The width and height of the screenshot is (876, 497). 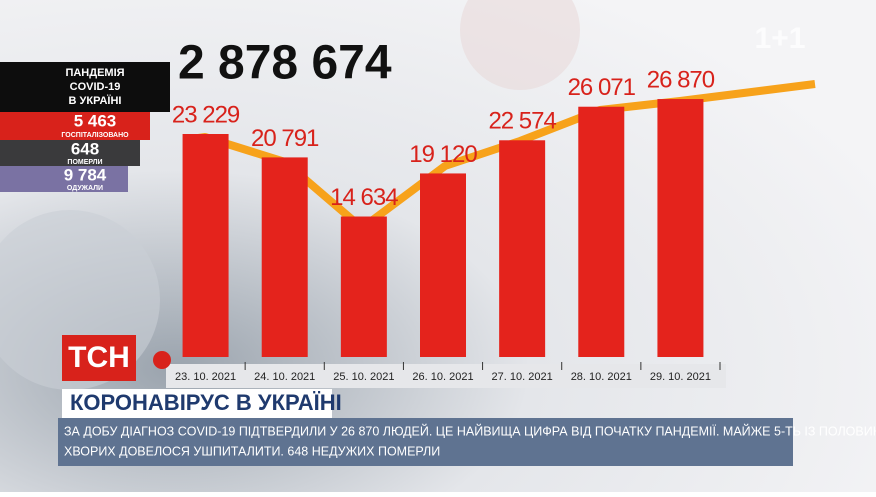 What do you see at coordinates (85, 148) in the screenshot?
I see `deaths-value: 648` at bounding box center [85, 148].